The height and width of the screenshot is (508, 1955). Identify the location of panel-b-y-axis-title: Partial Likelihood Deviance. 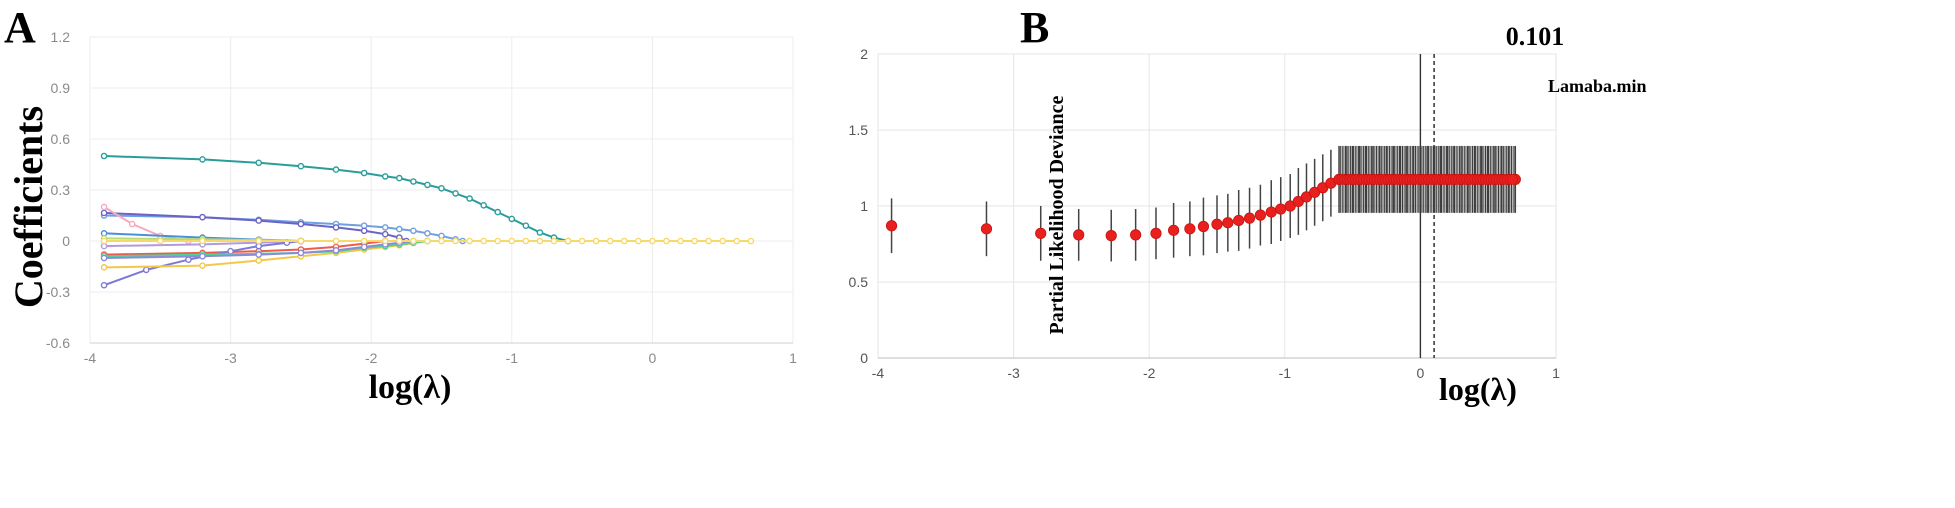
(1057, 214).